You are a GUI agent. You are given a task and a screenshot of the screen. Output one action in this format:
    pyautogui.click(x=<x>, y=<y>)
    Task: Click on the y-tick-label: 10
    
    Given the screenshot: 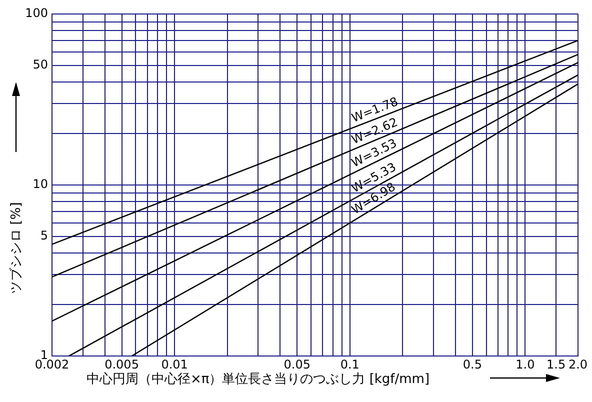 What is the action you would take?
    pyautogui.click(x=40, y=184)
    